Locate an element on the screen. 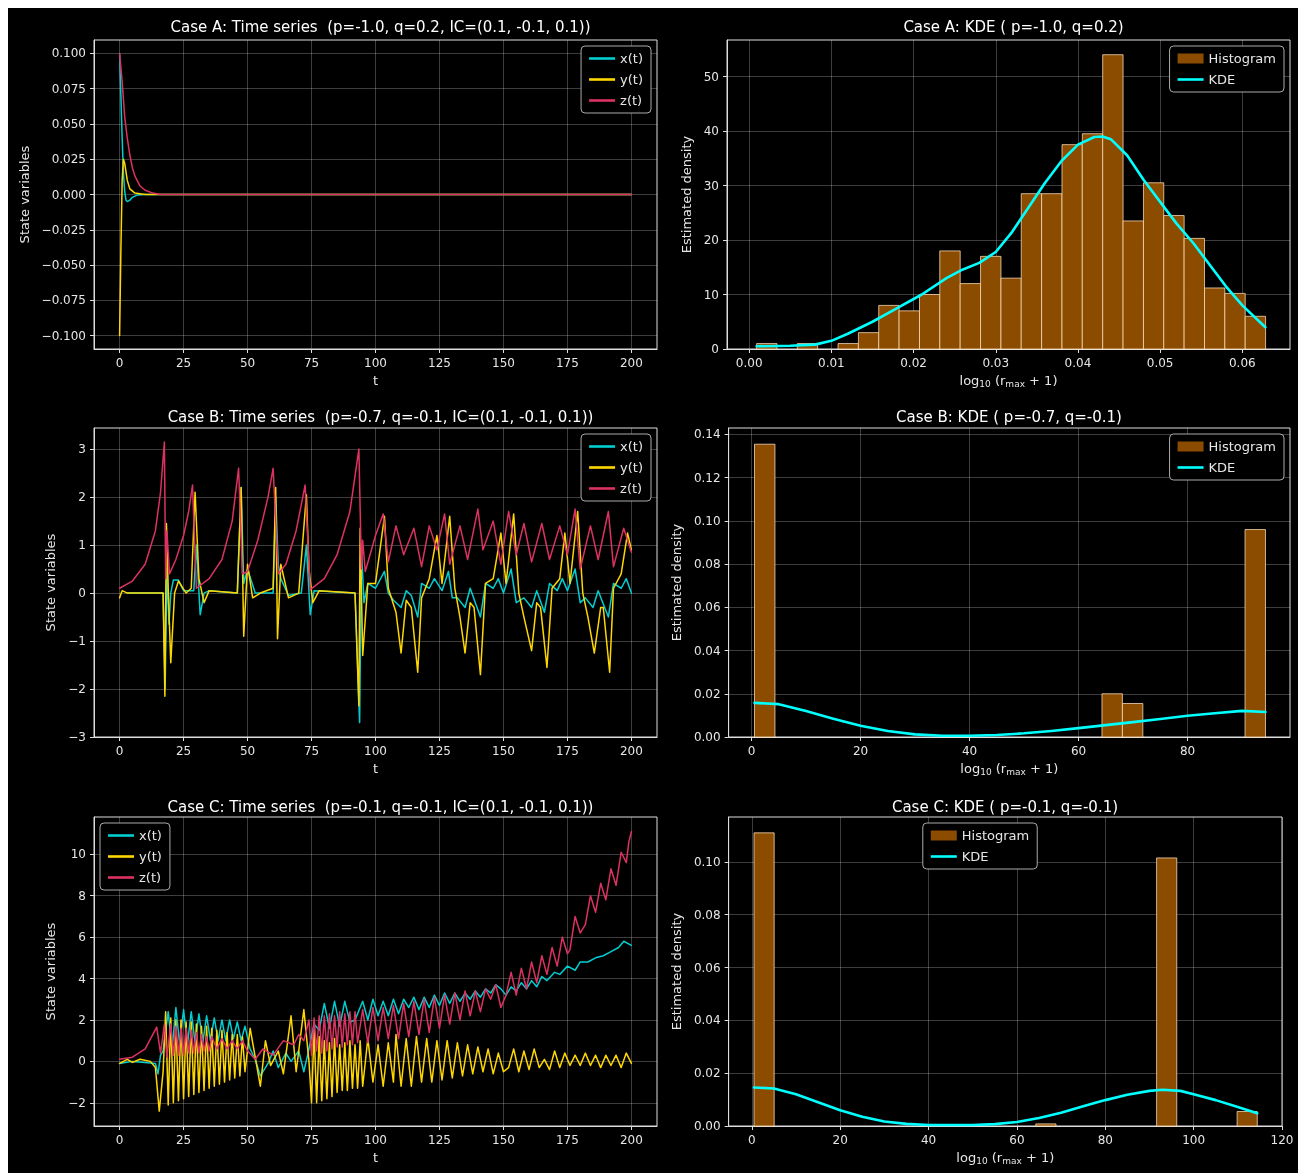  y-tick-label: −3 is located at coordinates (77, 737).